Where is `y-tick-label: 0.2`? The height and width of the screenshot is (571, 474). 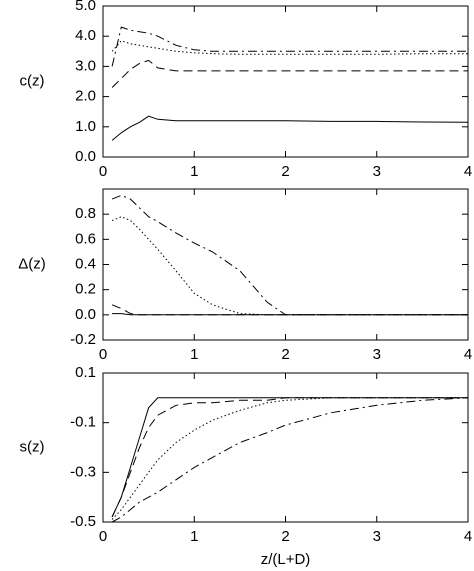 y-tick-label: 0.2 is located at coordinates (85, 289).